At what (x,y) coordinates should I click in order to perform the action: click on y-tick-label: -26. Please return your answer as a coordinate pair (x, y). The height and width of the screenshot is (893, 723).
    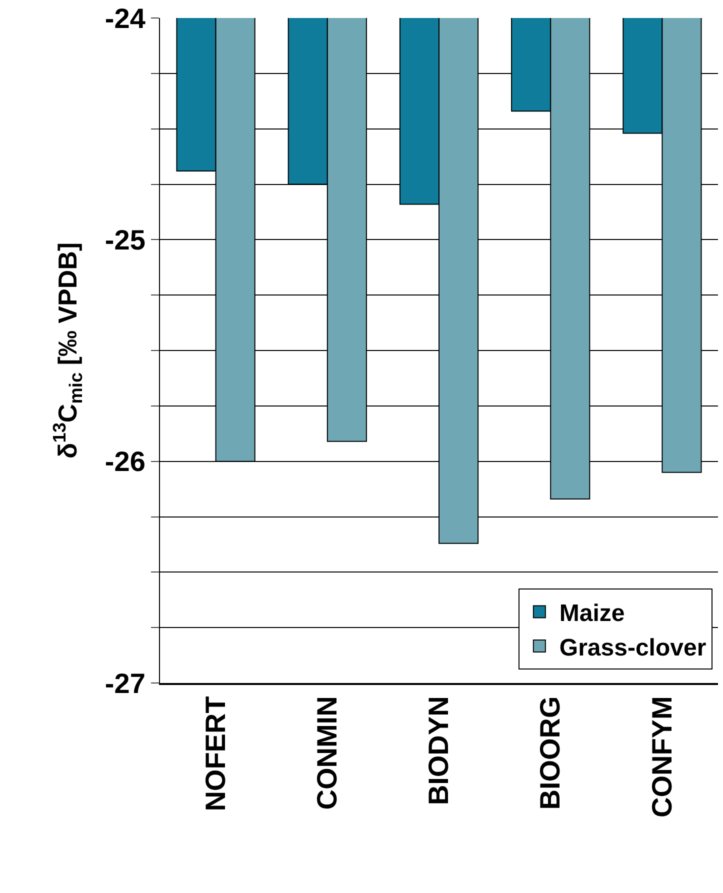
    Looking at the image, I should click on (125, 462).